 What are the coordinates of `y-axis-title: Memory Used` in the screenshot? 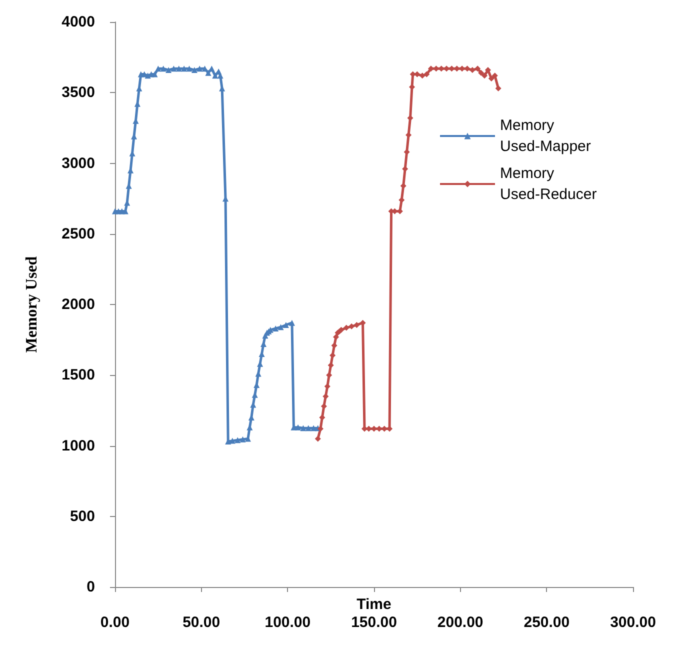 It's located at (32, 304).